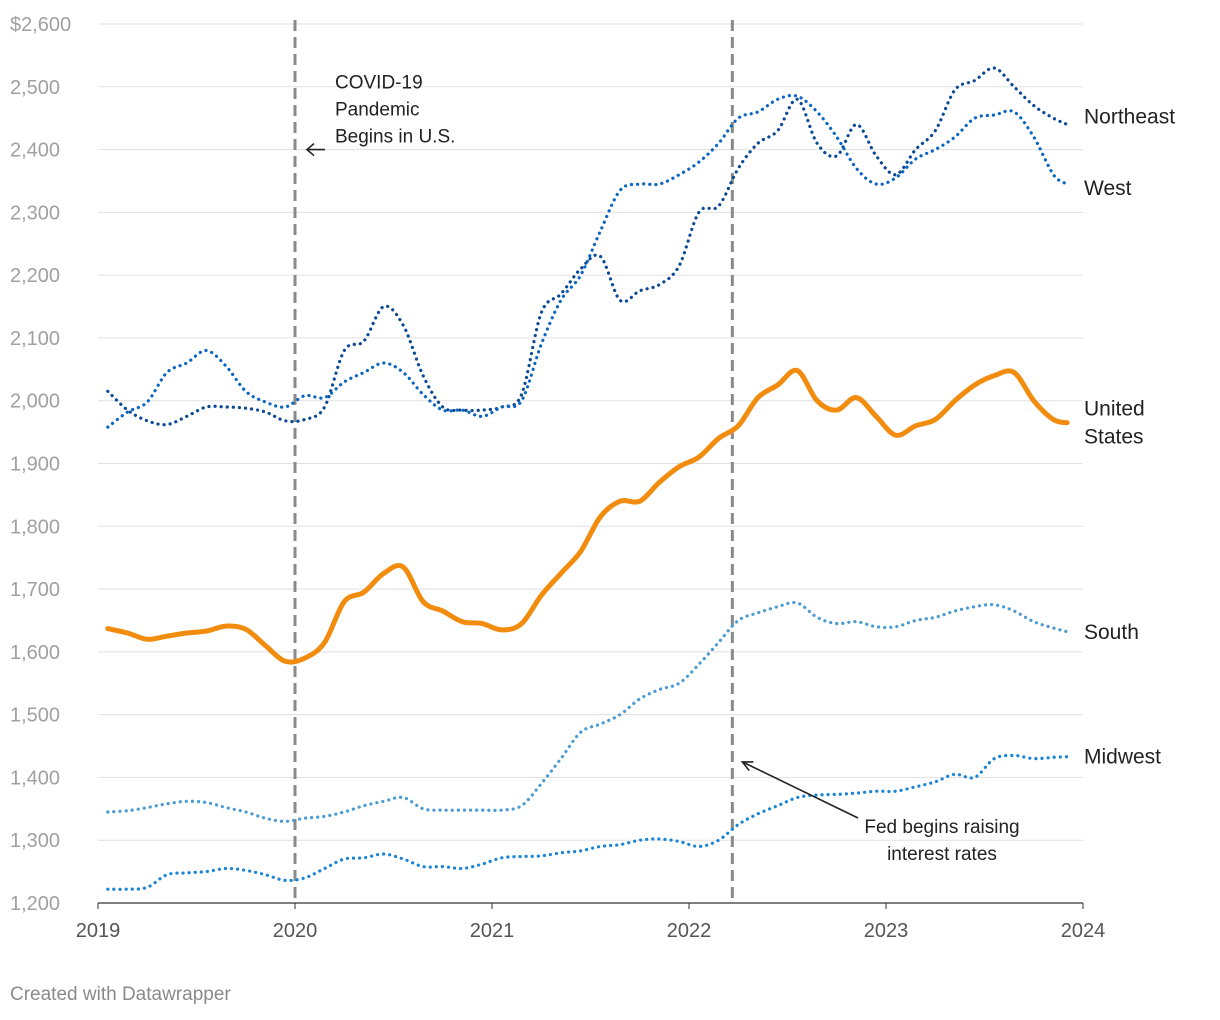 This screenshot has width=1220, height=1020. Describe the element at coordinates (35, 88) in the screenshot. I see `y-tick-label: 2,500` at that location.